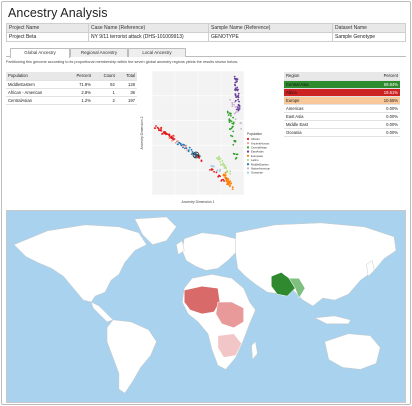 The image size is (412, 406). I want to click on table-row: Oceania 0.00%, so click(342, 132).